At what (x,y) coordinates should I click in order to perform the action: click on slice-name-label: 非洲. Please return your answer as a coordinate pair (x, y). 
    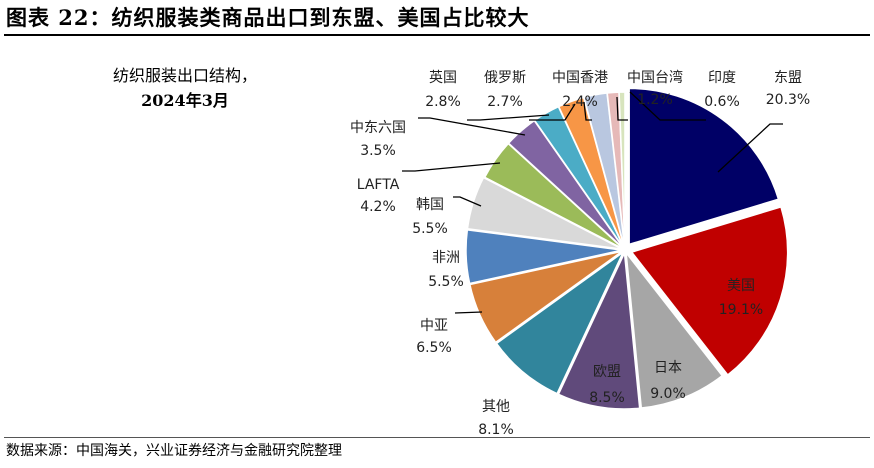
    Looking at the image, I should click on (446, 258).